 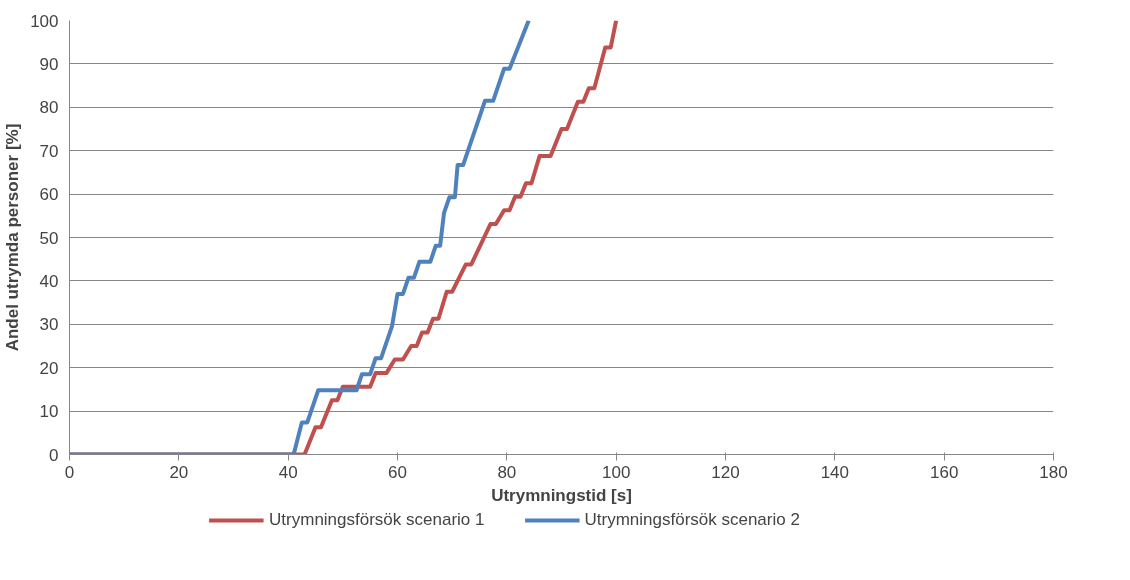 What do you see at coordinates (288, 472) in the screenshot?
I see `x-tick-label: 40` at bounding box center [288, 472].